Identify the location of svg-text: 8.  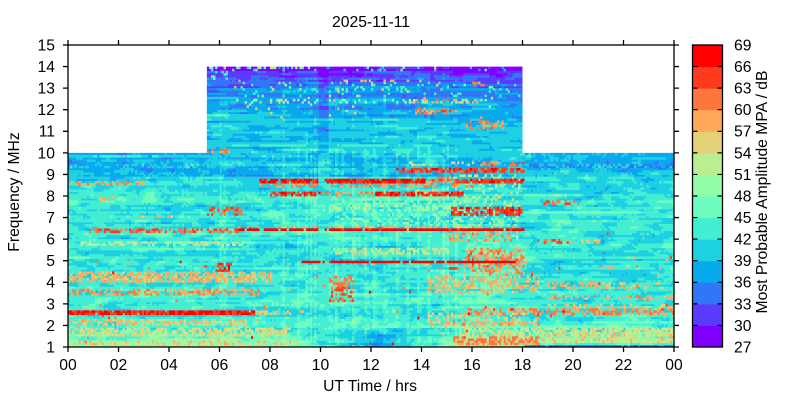
(50, 196).